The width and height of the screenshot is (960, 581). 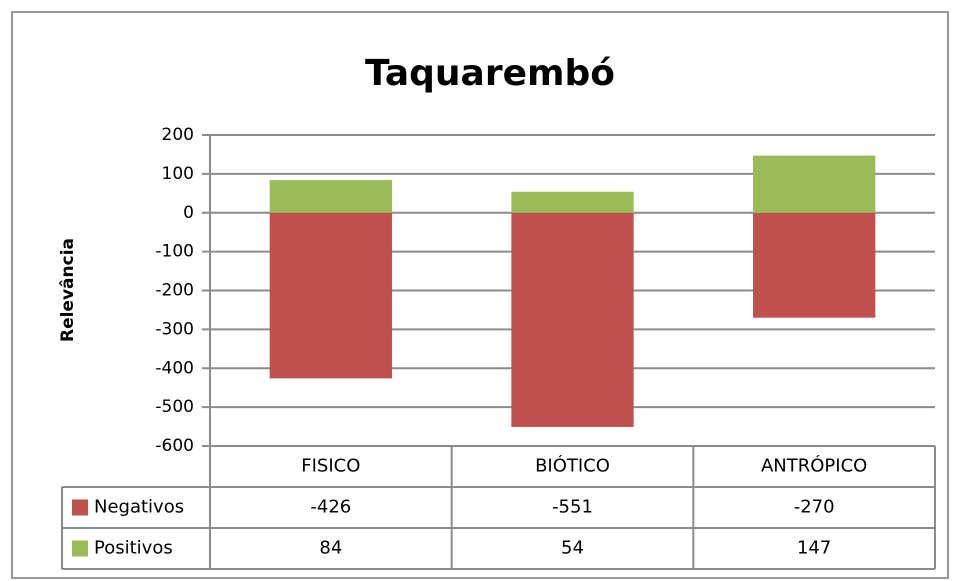 I want to click on y-tick-label: -500, so click(x=174, y=407).